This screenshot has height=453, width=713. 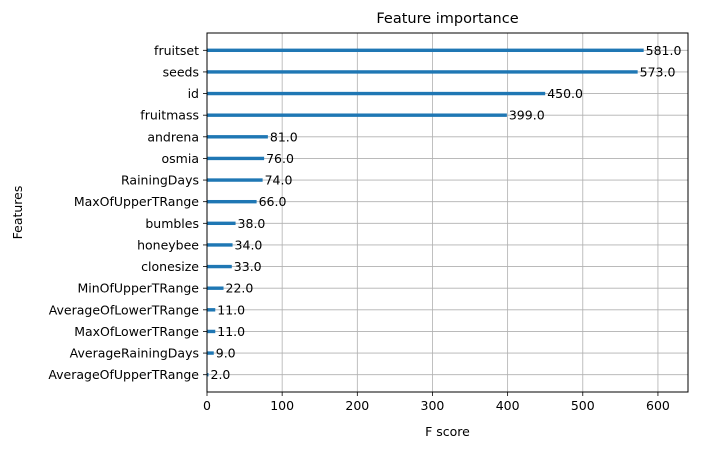 What do you see at coordinates (17, 213) in the screenshot?
I see `y-axis-label: Features` at bounding box center [17, 213].